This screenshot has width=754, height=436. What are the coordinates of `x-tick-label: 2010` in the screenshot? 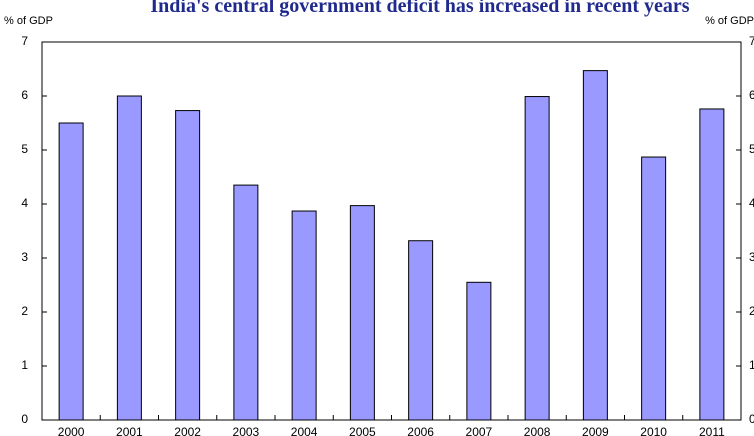 It's located at (653, 430).